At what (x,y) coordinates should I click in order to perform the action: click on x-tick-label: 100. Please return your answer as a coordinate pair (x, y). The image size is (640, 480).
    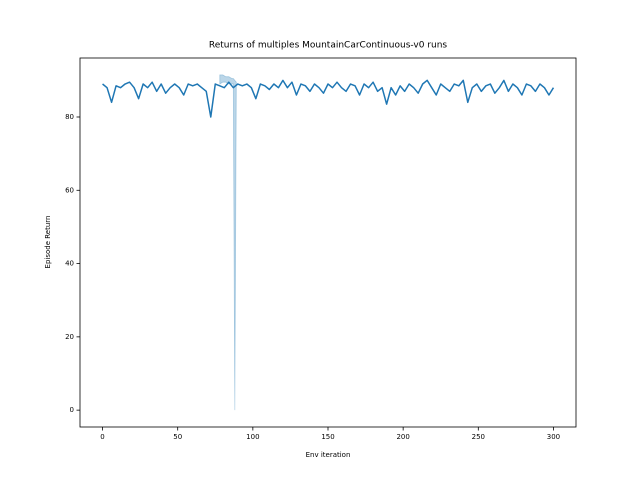
    Looking at the image, I should click on (252, 437).